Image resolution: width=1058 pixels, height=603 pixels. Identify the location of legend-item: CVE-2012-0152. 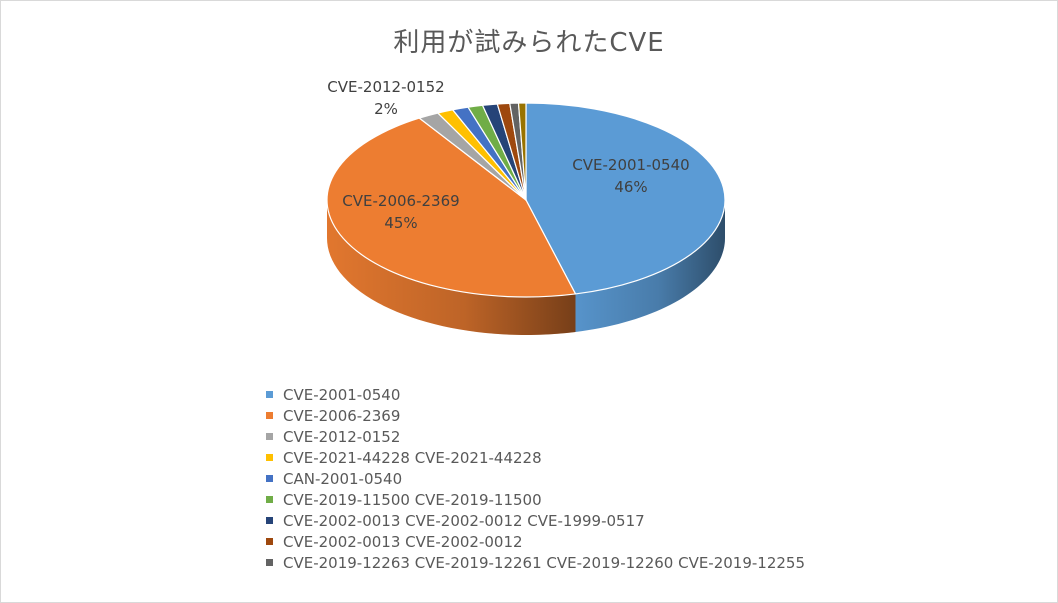
(535, 437).